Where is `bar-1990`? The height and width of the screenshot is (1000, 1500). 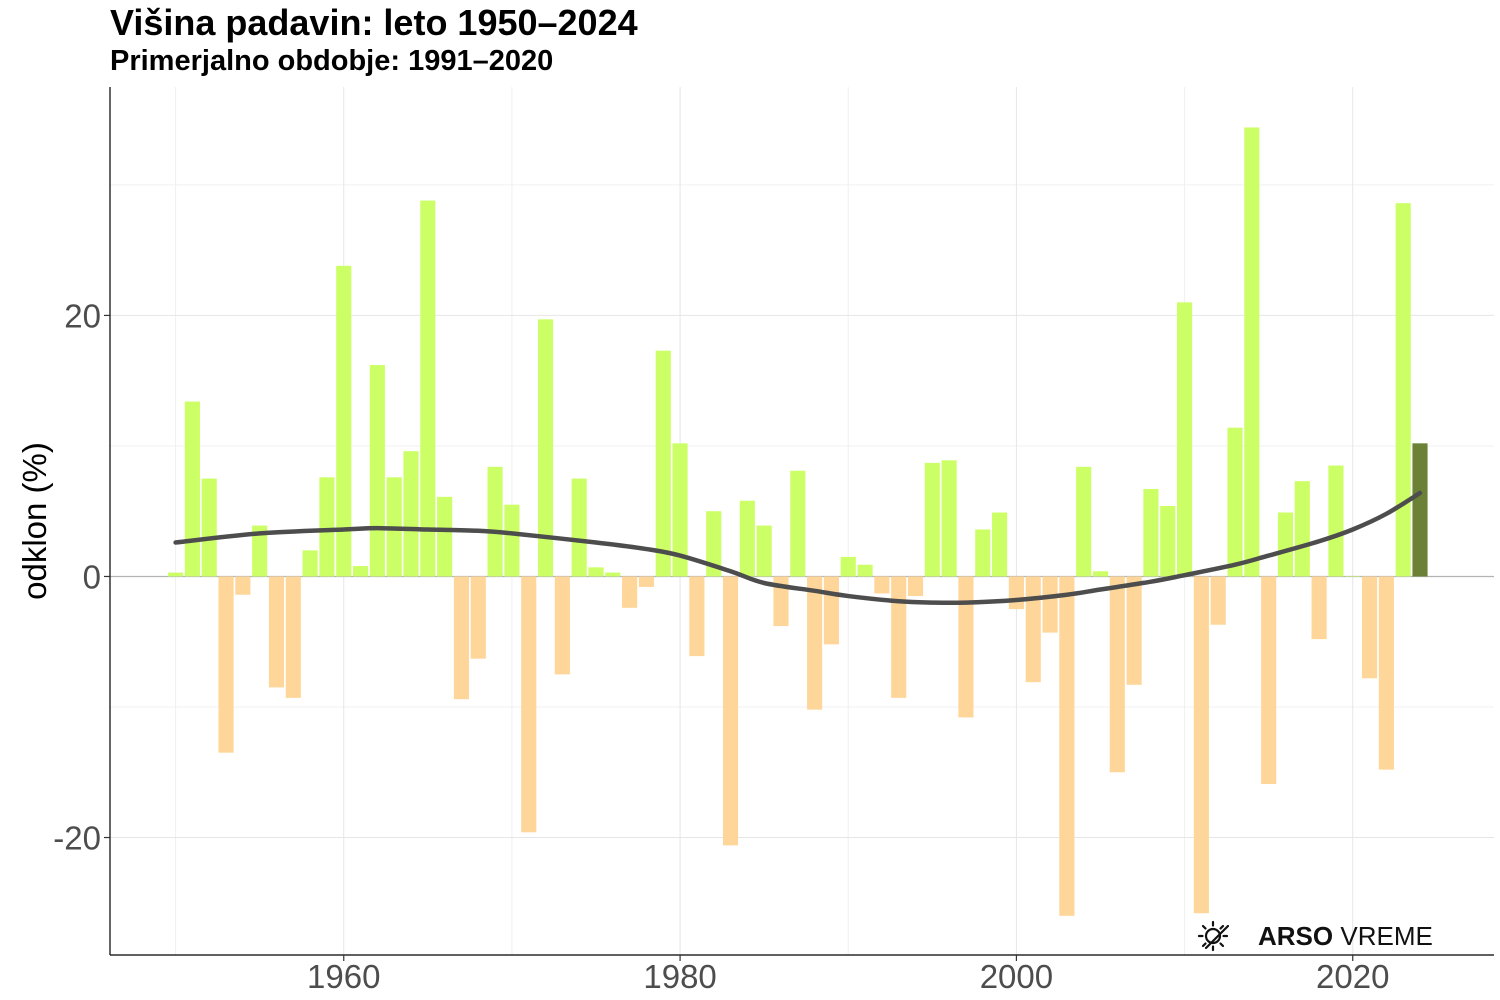
bar-1990 is located at coordinates (848, 566).